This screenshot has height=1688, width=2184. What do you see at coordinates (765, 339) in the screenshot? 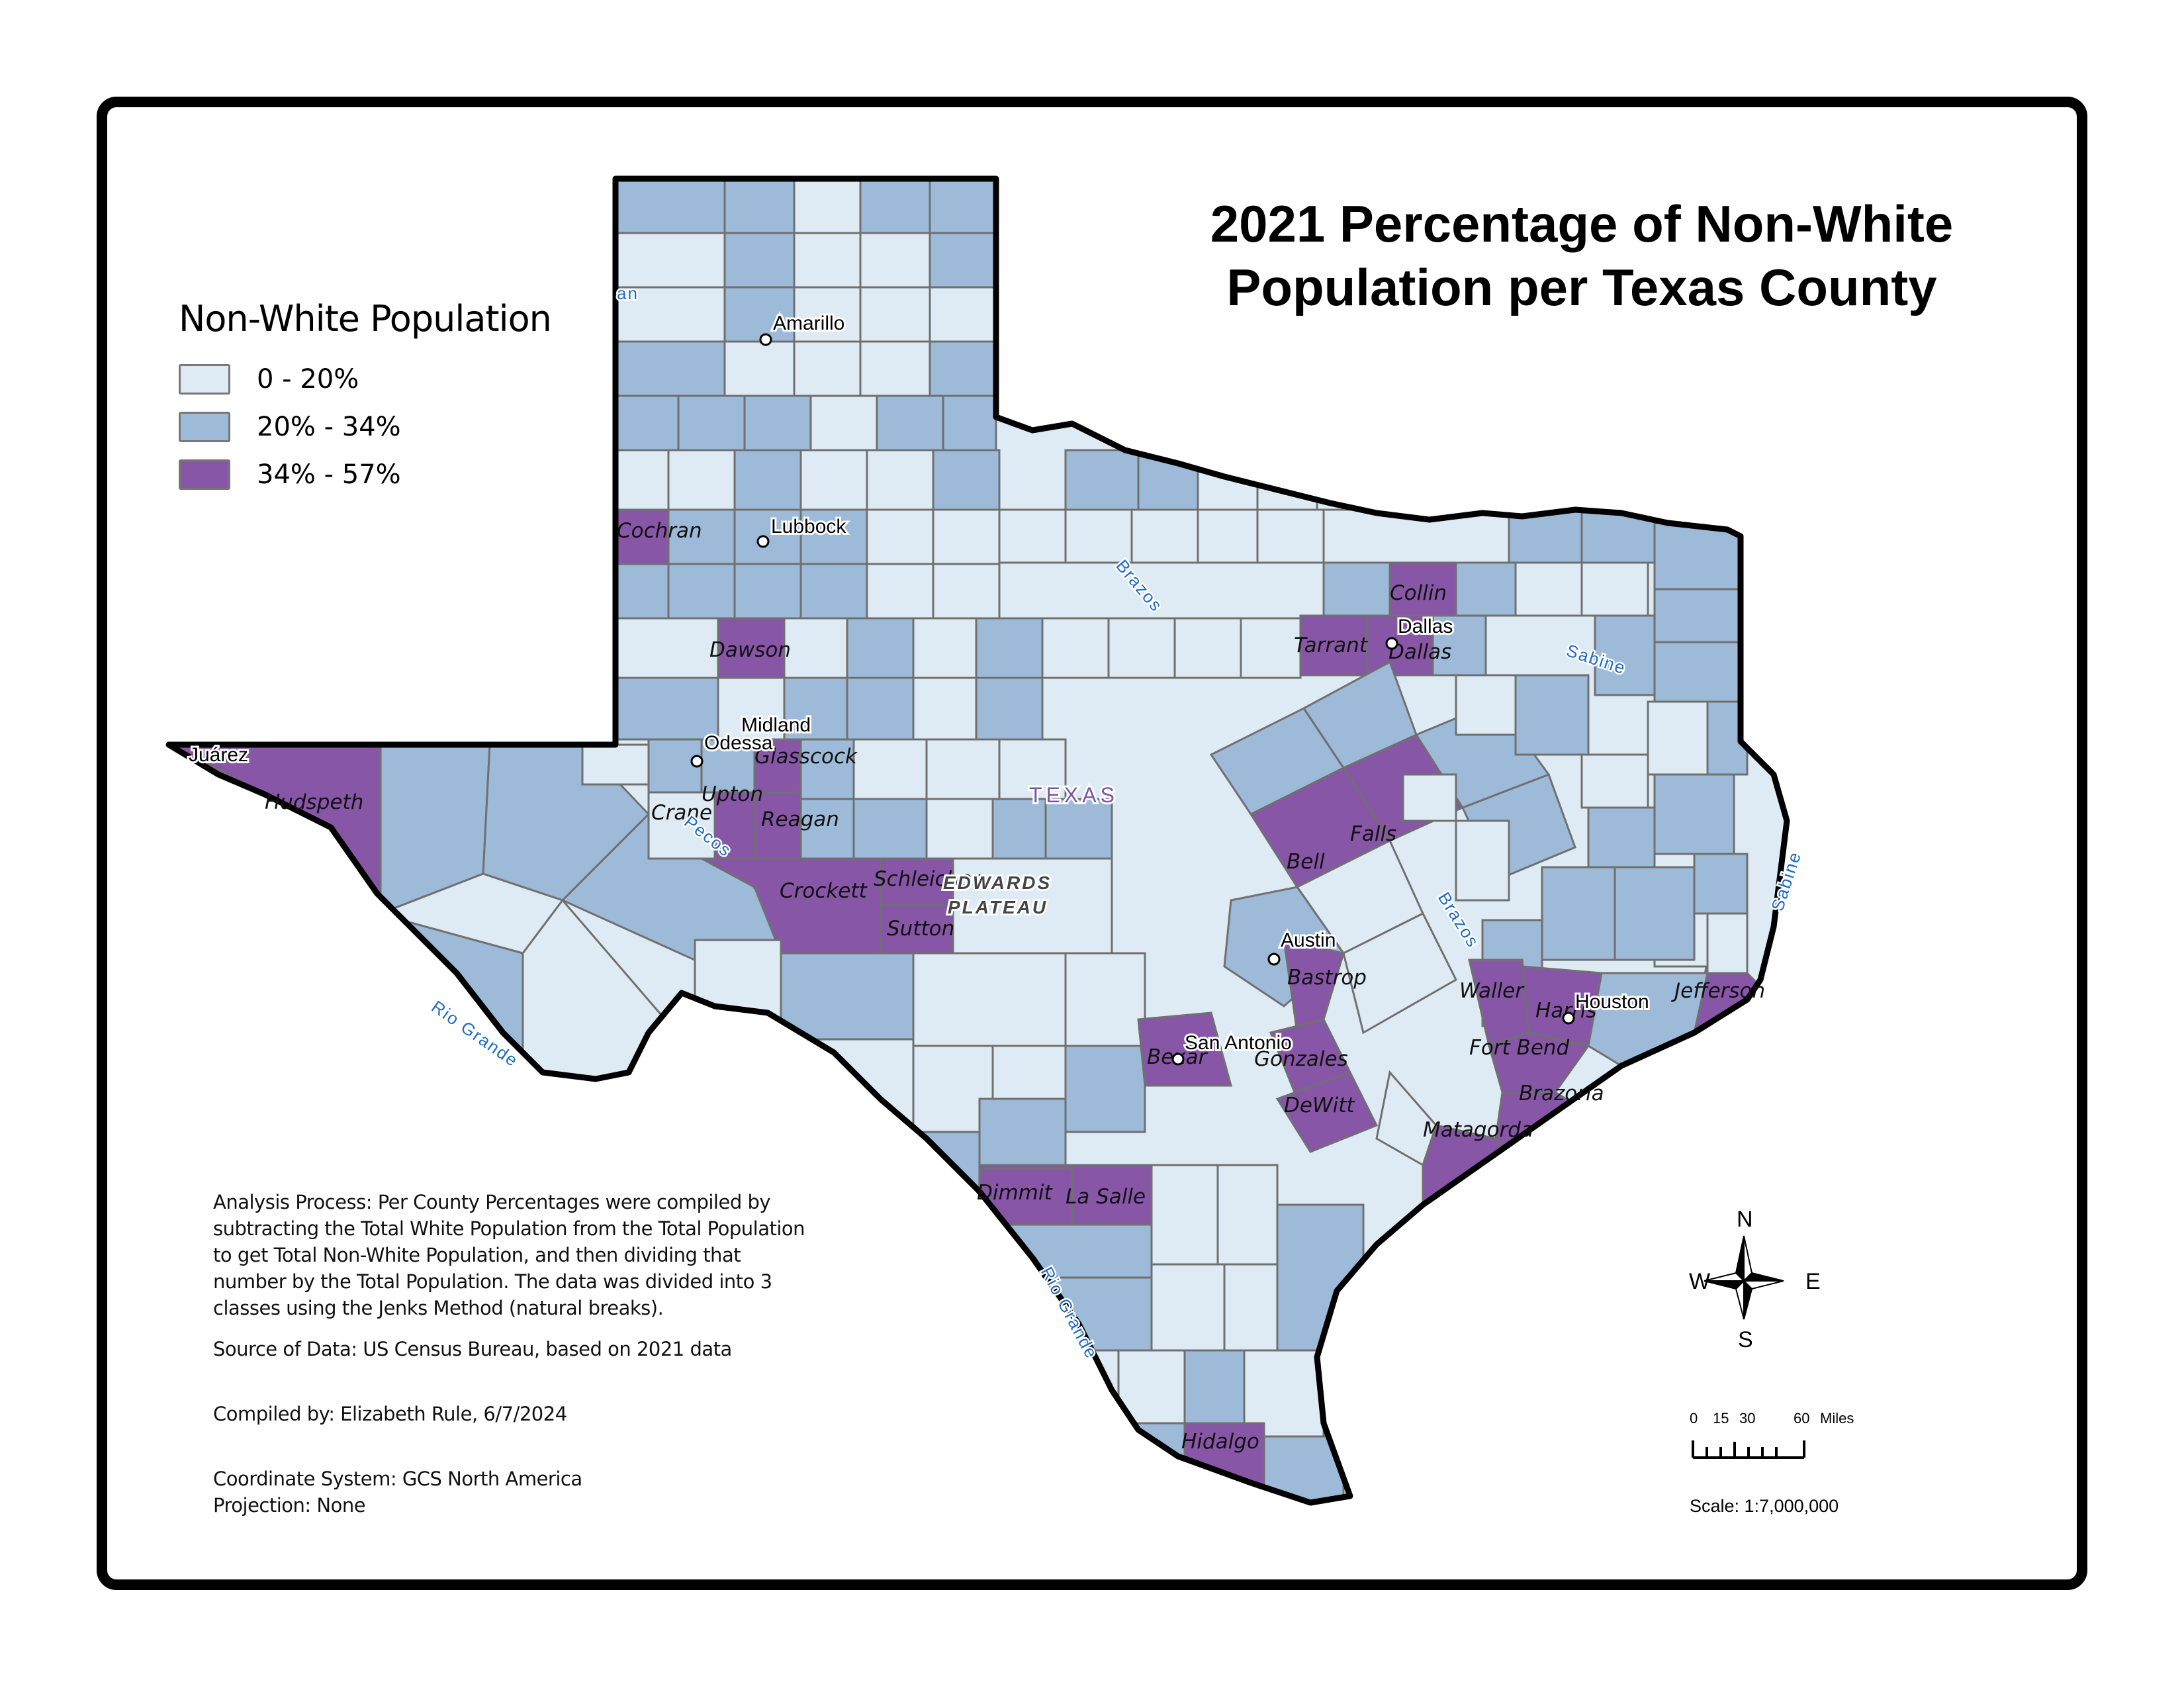
I see `city-dot-amarillo` at bounding box center [765, 339].